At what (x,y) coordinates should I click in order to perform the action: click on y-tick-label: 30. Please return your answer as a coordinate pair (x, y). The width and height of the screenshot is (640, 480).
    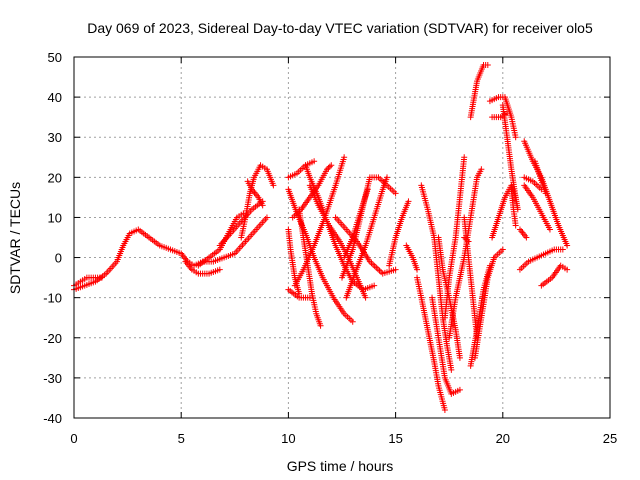
    Looking at the image, I should click on (55, 137).